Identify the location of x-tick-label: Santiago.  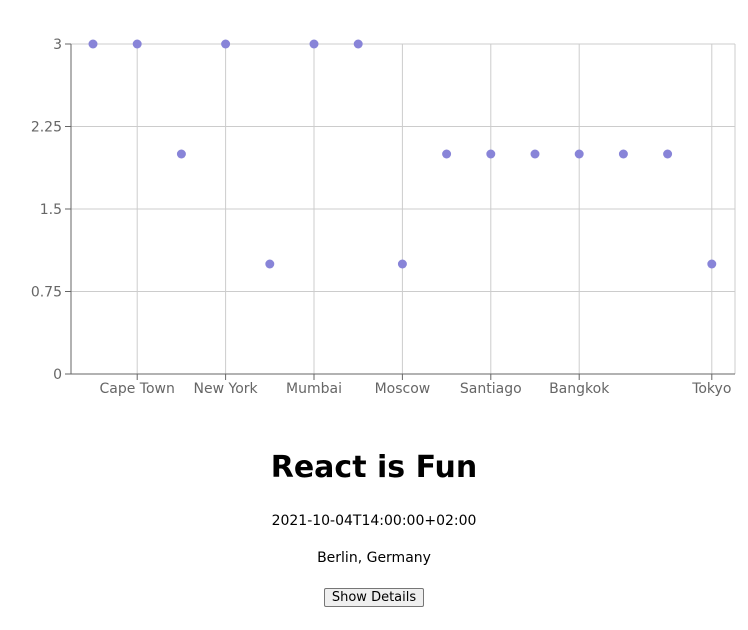
(491, 389).